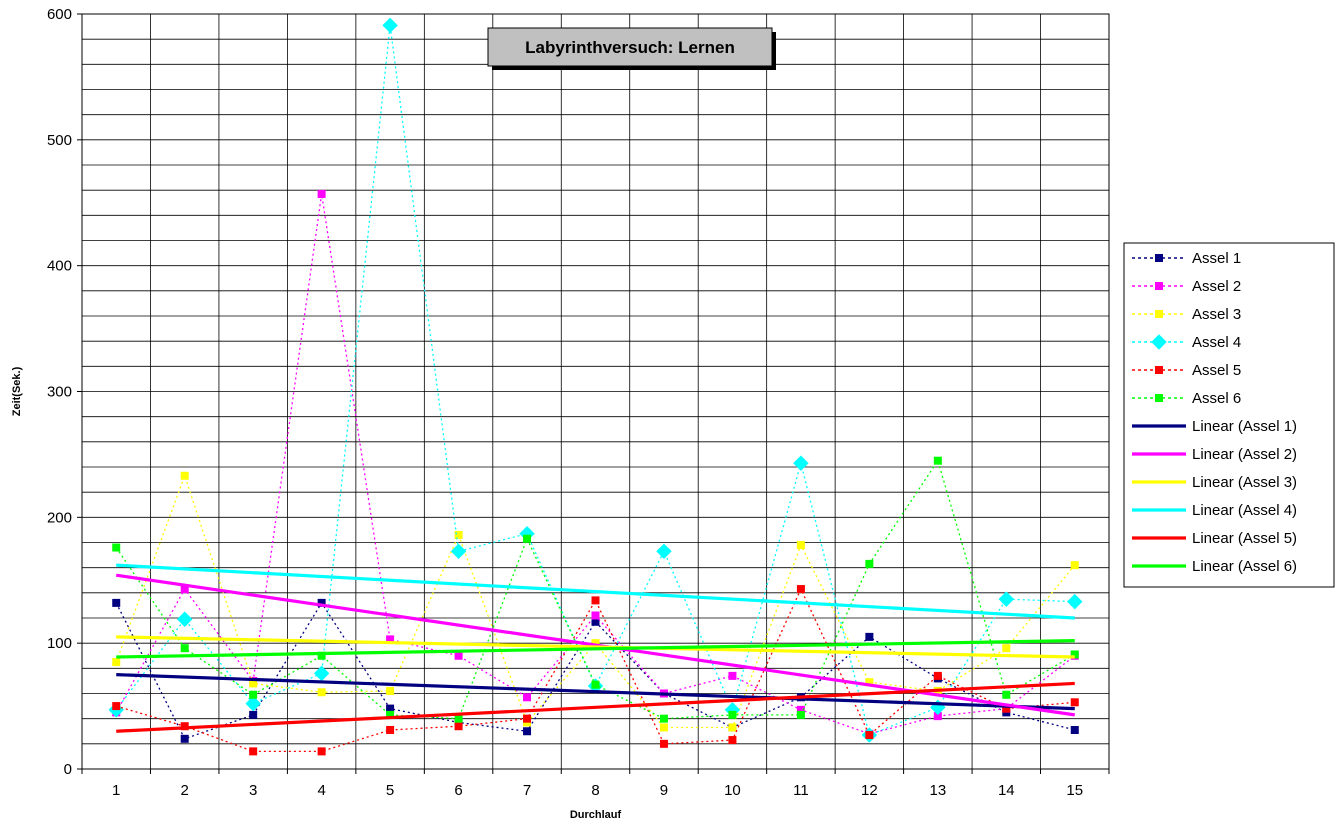 The image size is (1340, 825). What do you see at coordinates (1244, 566) in the screenshot?
I see `legend-label: Linear (Assel 6)` at bounding box center [1244, 566].